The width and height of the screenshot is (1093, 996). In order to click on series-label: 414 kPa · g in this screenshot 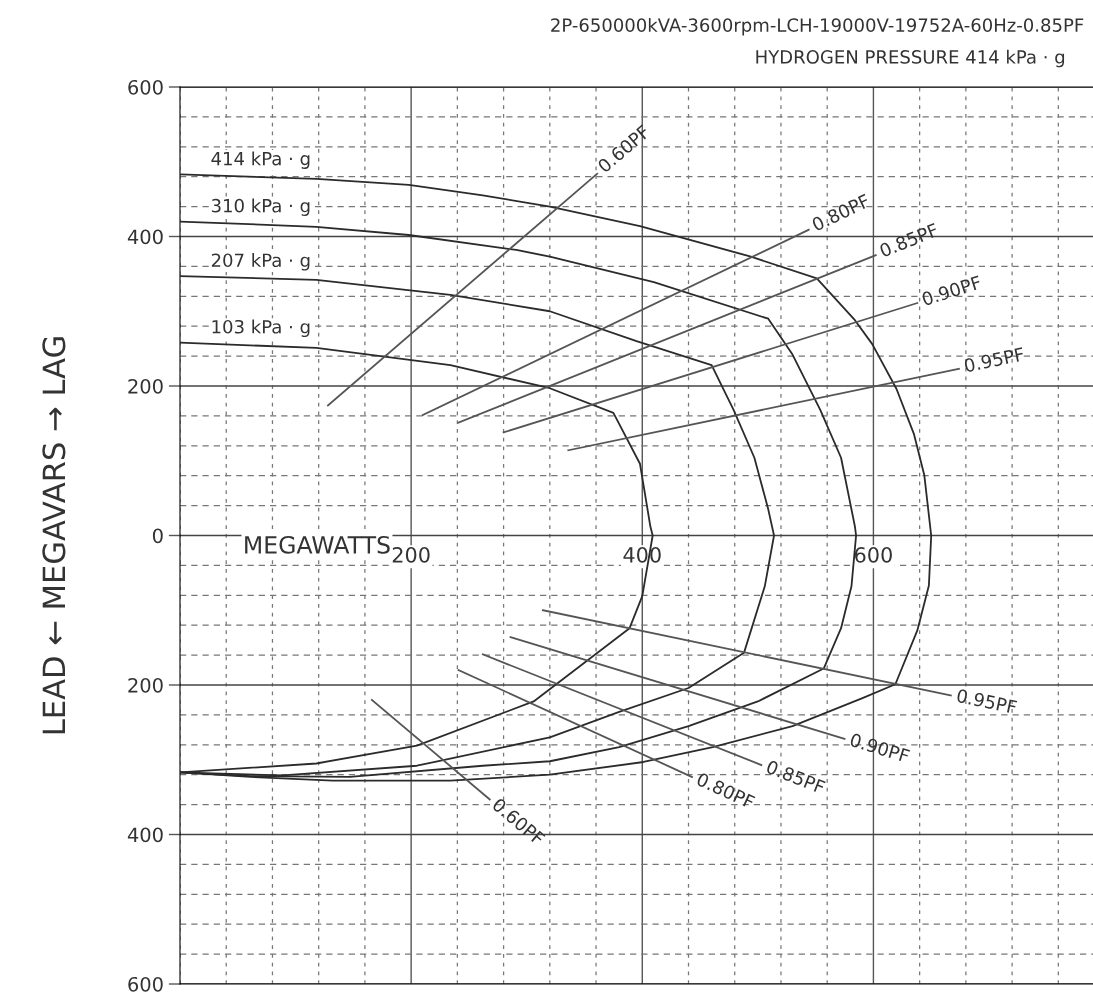, I will do `click(260, 160)`.